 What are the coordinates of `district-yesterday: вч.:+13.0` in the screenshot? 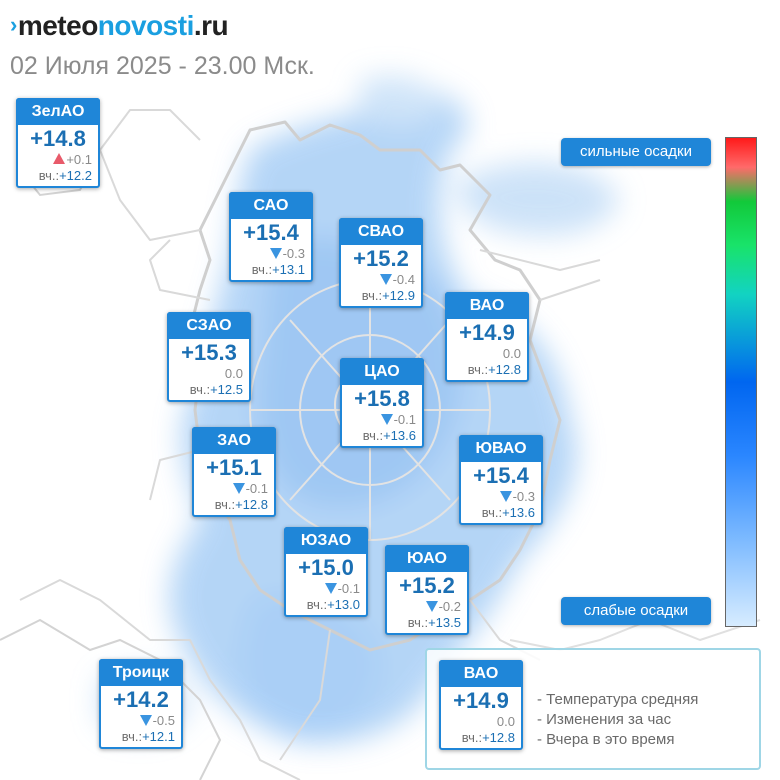 It's located at (333, 604).